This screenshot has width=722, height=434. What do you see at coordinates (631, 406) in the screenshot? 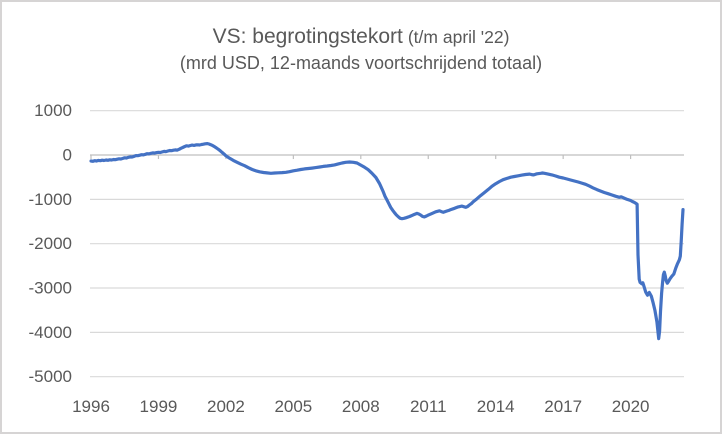
I see `x-tick-label: 2020` at bounding box center [631, 406].